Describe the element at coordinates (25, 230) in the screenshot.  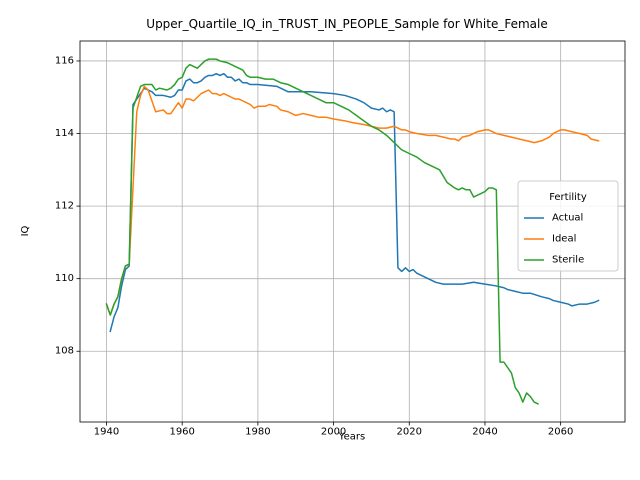
I see `y-axis-label: IQ` at that location.